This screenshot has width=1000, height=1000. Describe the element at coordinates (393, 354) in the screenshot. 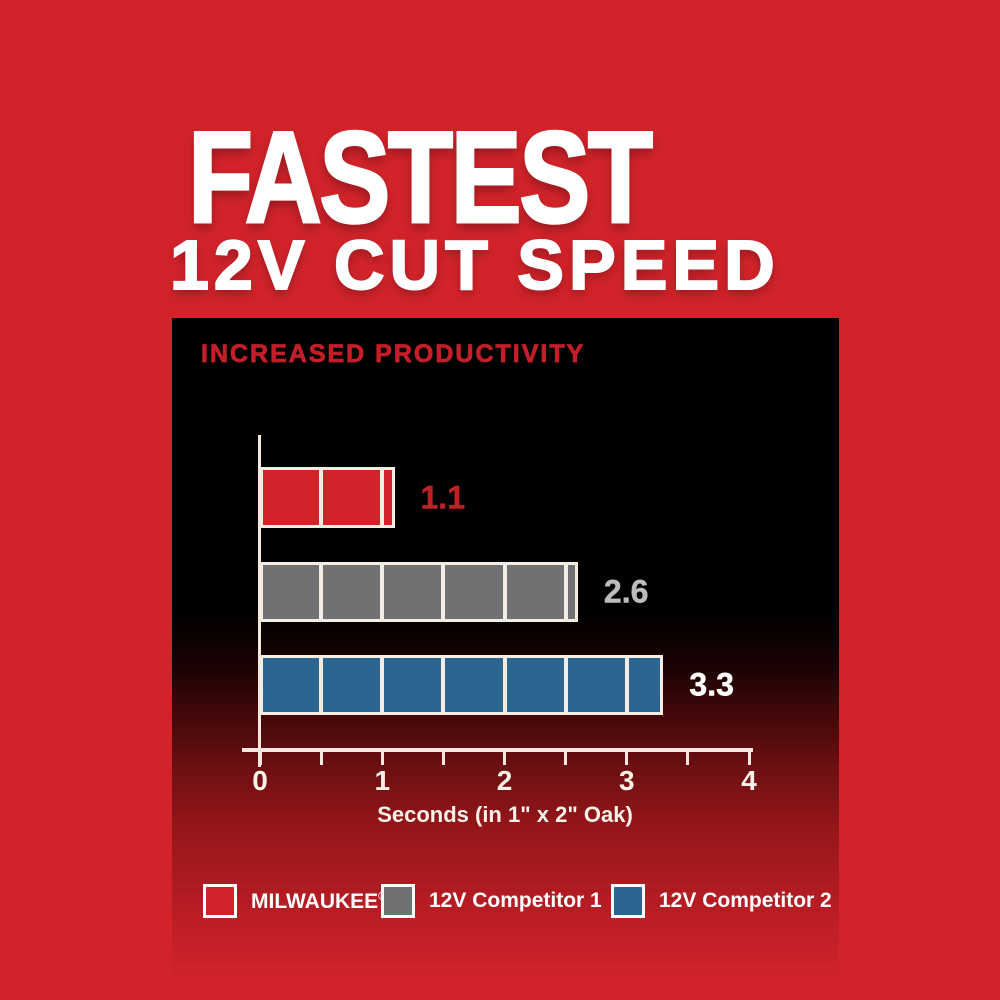

I see `chart-title: INCREASED PRODUCTIVITY` at that location.